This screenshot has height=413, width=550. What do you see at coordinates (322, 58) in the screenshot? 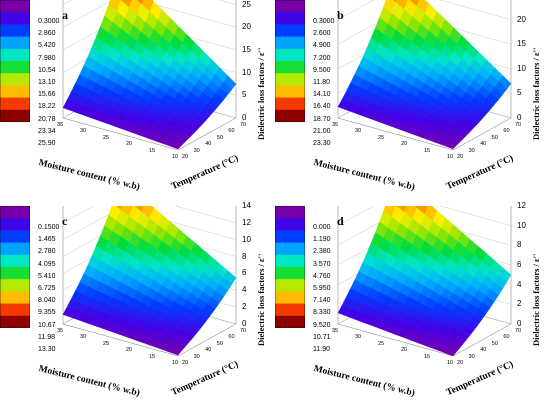
I see `colorbar-tick-label: 7.200` at bounding box center [322, 58].